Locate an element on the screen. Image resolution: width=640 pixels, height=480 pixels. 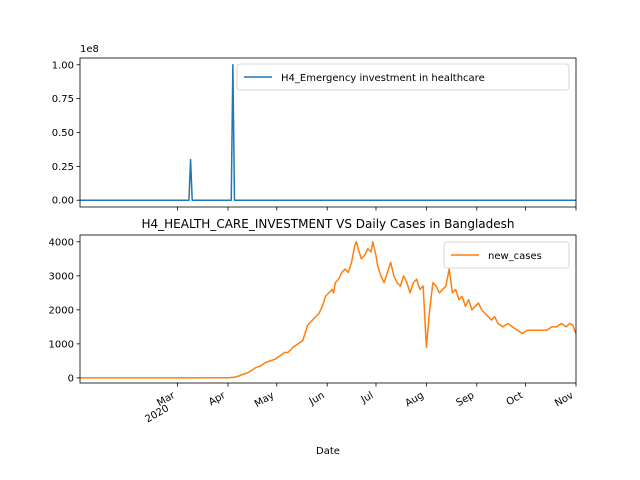
bottom-legend-label: new_cases is located at coordinates (515, 256).